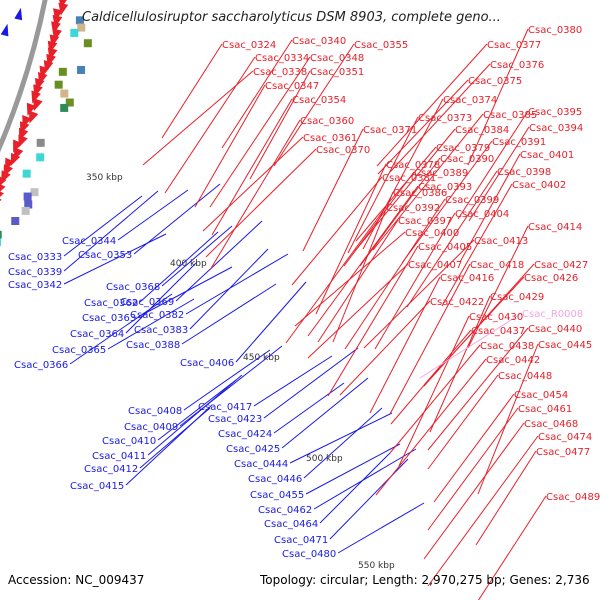 Image resolution: width=600 pixels, height=600 pixels. What do you see at coordinates (207, 363) in the screenshot?
I see `reverse-gene-label: Csac_0406` at bounding box center [207, 363].